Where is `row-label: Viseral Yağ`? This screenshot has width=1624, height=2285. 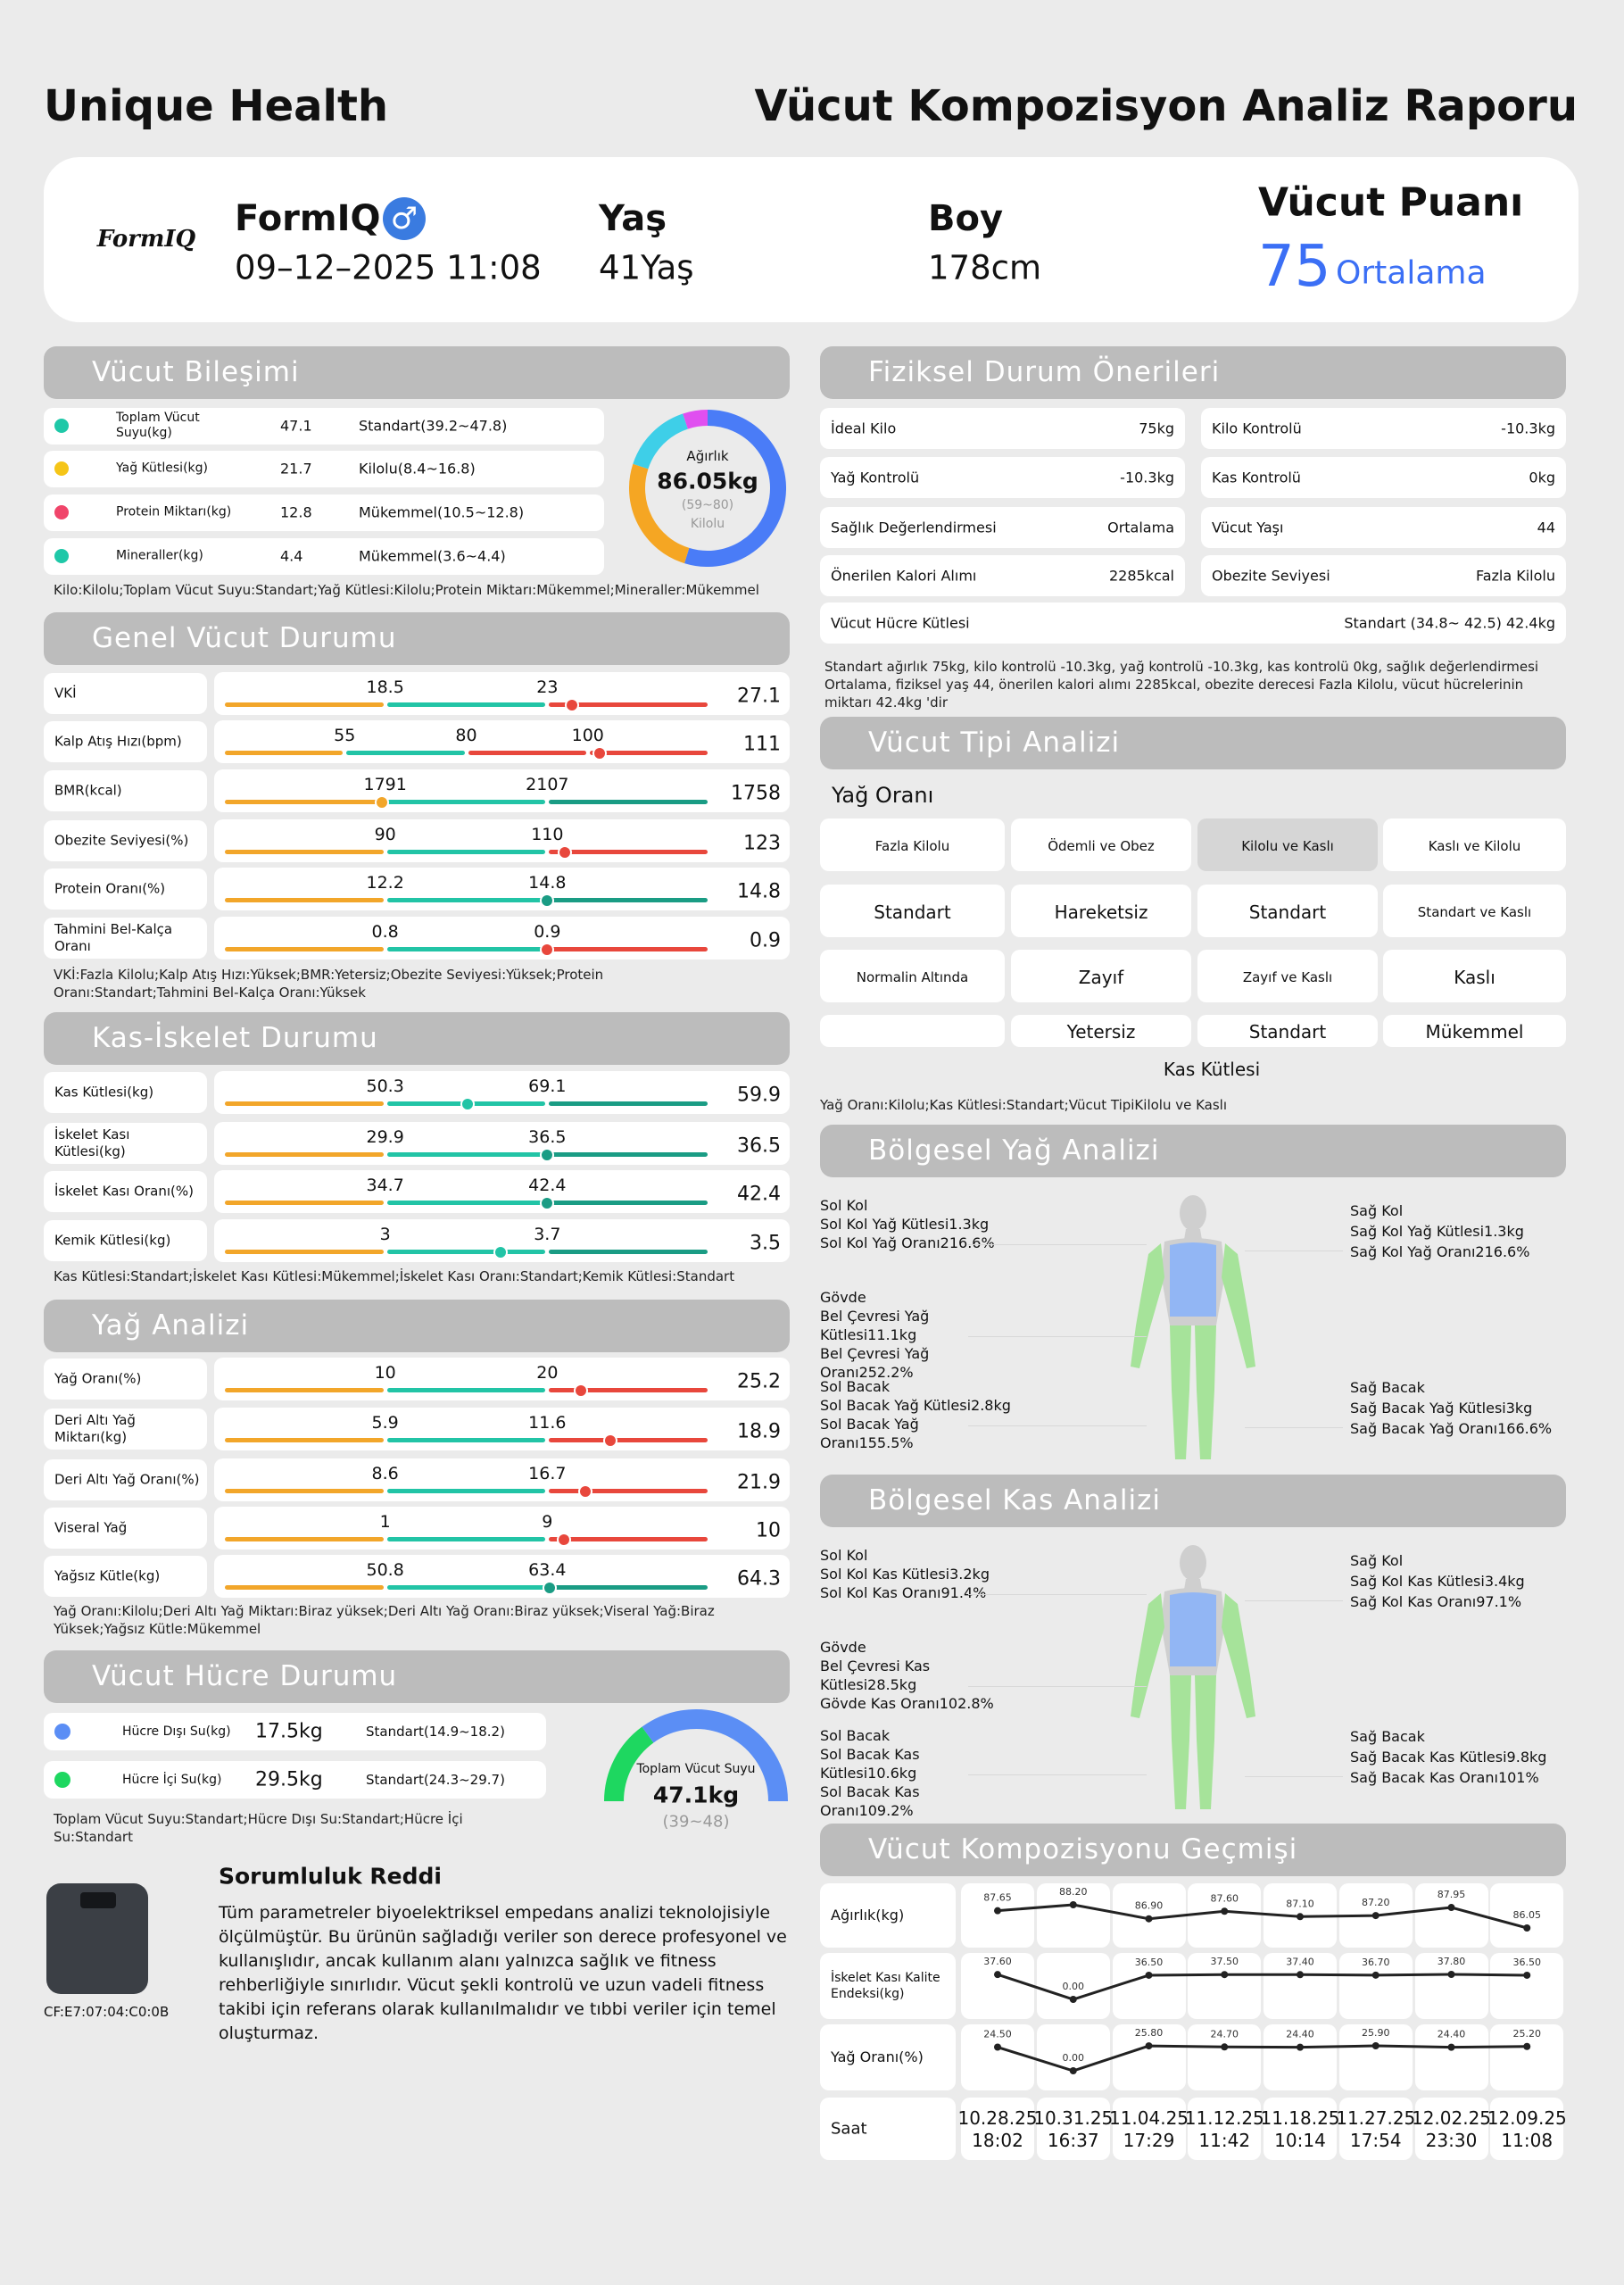
row-label: Viseral Yağ is located at coordinates (91, 1527).